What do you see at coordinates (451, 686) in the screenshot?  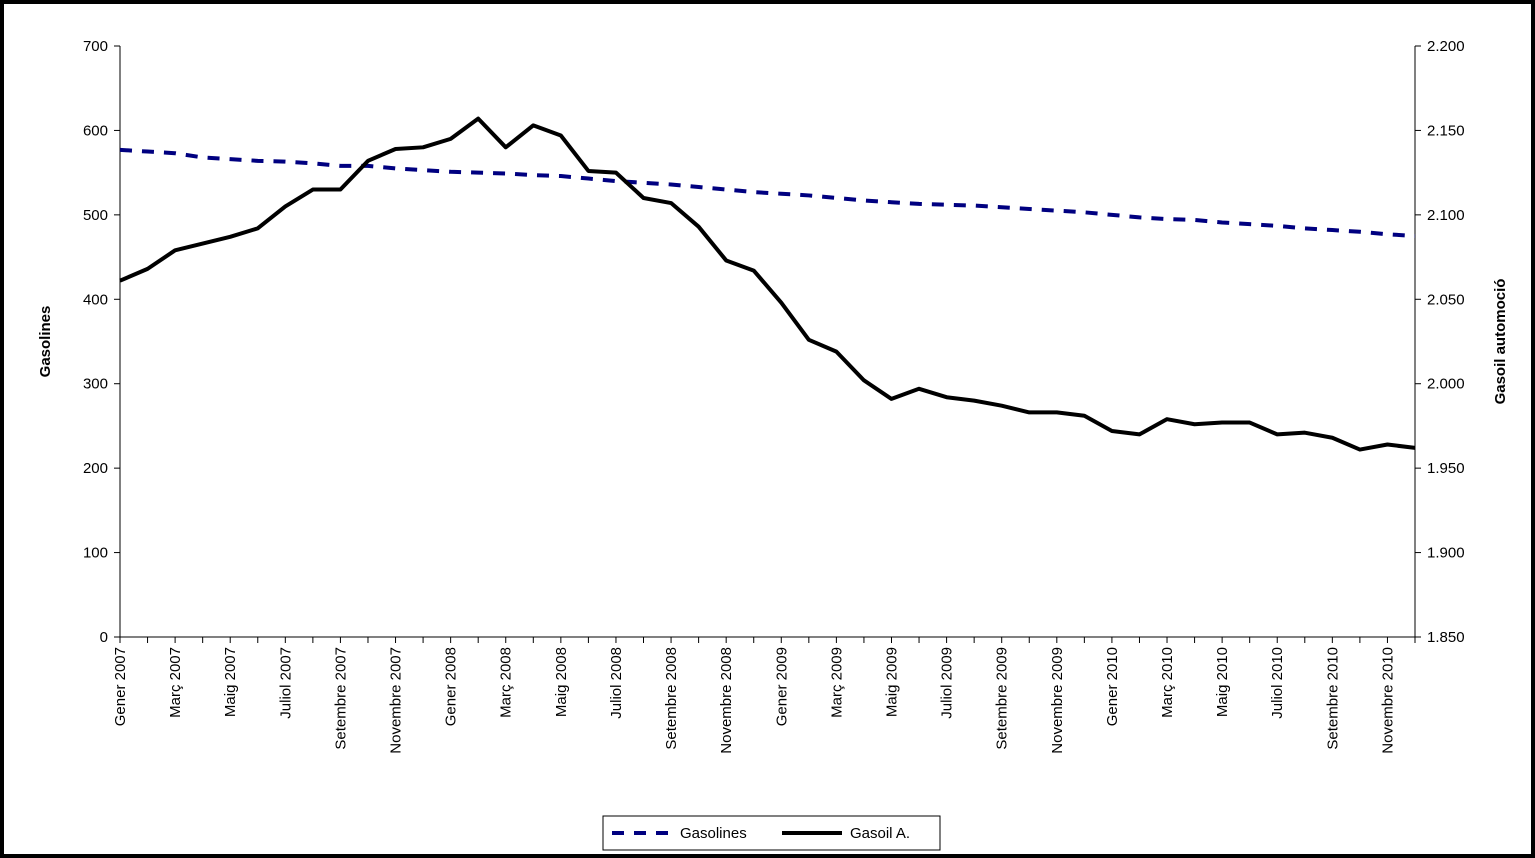 I see `x-tick-label: Gener 2008` at bounding box center [451, 686].